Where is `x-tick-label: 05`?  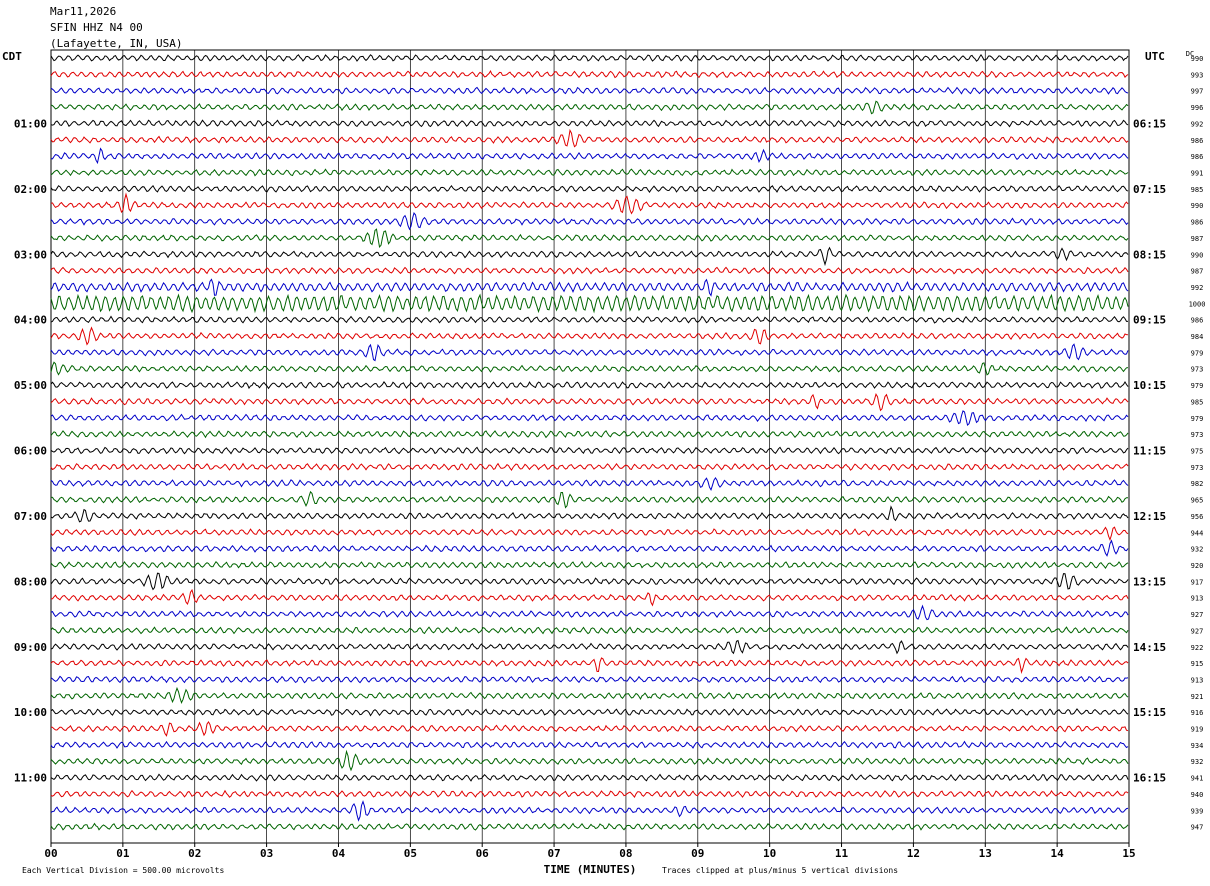 x-tick-label: 05 is located at coordinates (410, 853).